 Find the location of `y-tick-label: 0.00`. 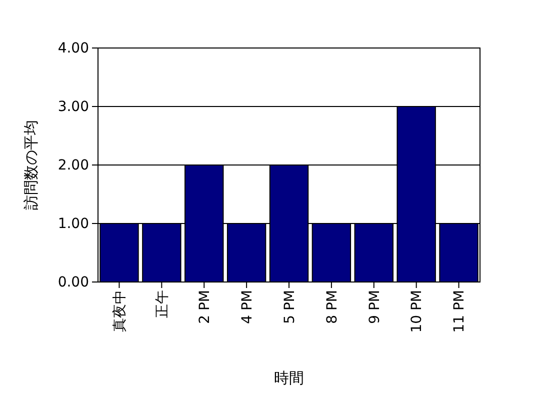

y-tick-label: 0.00 is located at coordinates (73, 282).